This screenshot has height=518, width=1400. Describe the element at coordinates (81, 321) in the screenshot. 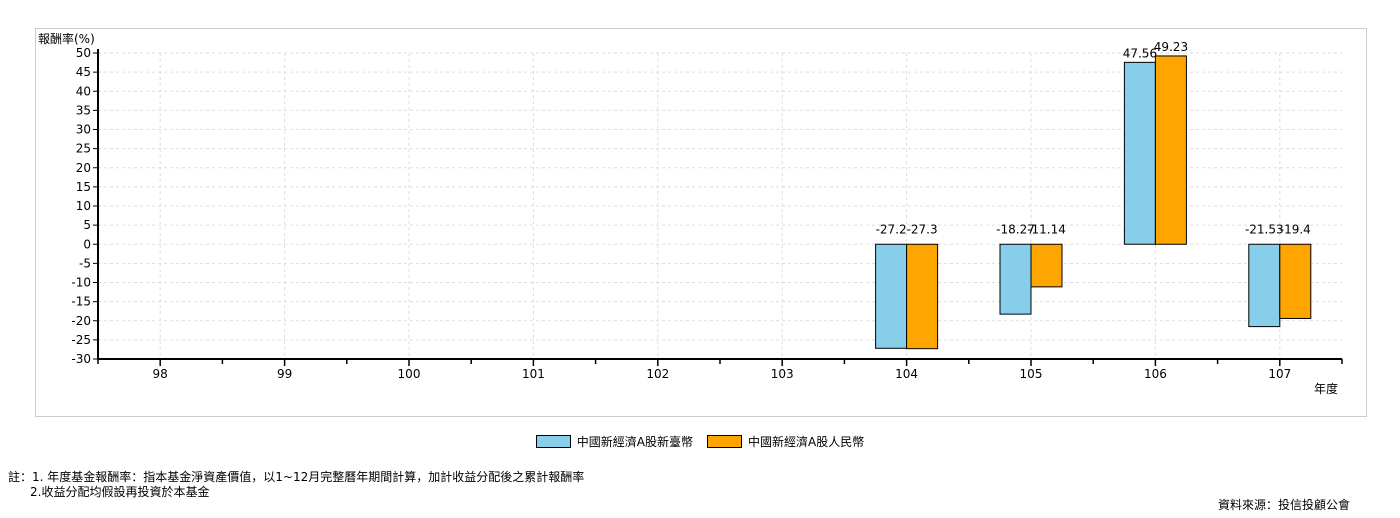

I see `y-tick-label: -20` at that location.